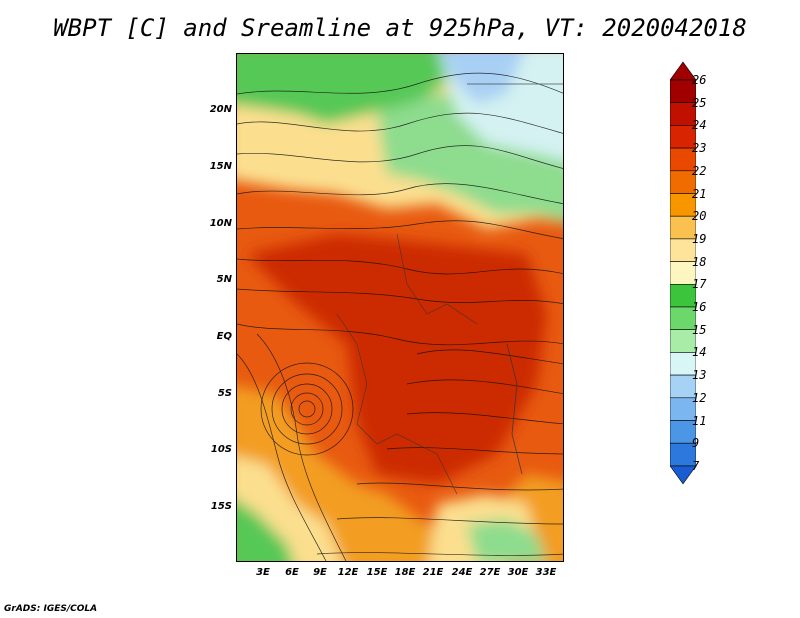 This screenshot has height=618, width=800. What do you see at coordinates (696, 465) in the screenshot?
I see `colorbar-label: 7` at bounding box center [696, 465].